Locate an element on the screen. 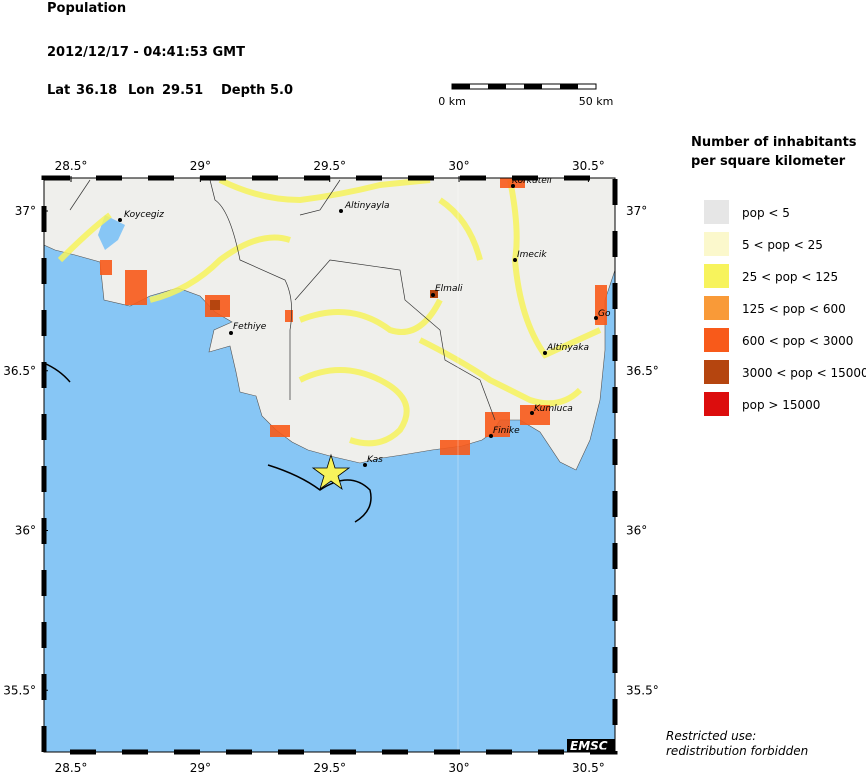 The image size is (866, 775). town-label: Fethiye is located at coordinates (250, 327).